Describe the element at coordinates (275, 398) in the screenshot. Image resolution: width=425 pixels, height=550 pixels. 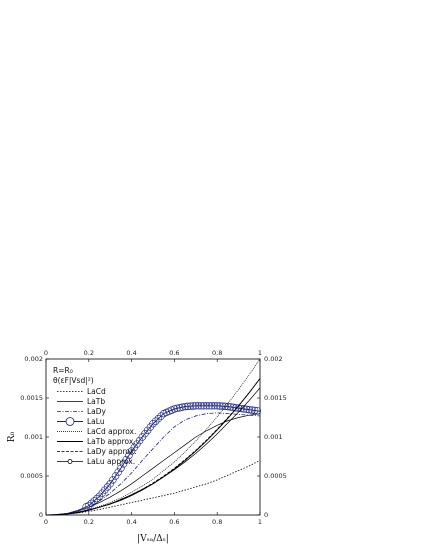
I see `y-tick-label-right: 0.0015` at that location.